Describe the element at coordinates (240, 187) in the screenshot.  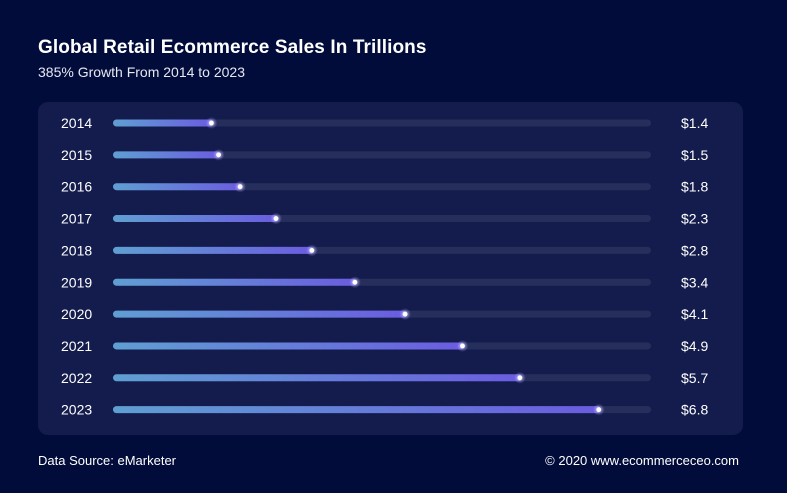
I see `bar-end-dot-2016` at that location.